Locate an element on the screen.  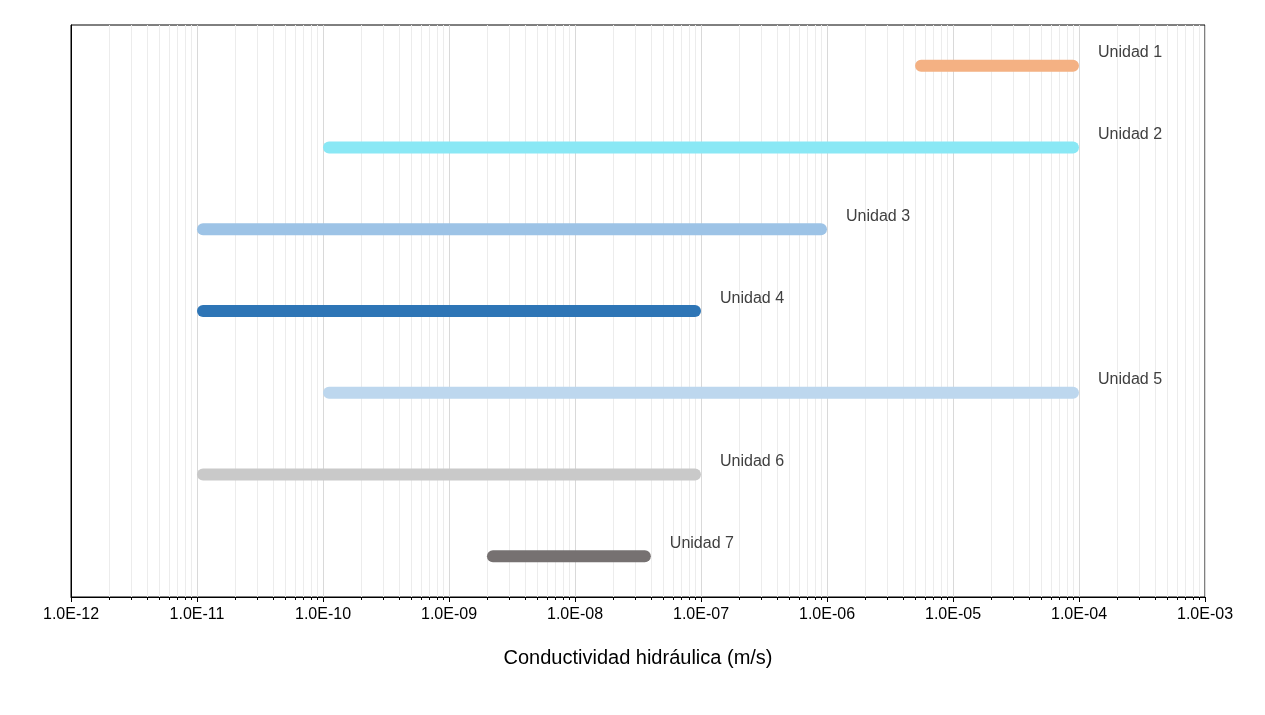
y-tick-label: Unidad 5 is located at coordinates (1130, 379).